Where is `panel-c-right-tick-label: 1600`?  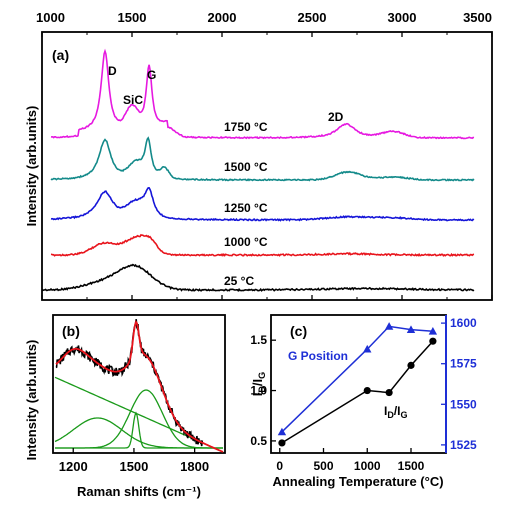
panel-c-right-tick-label: 1600 is located at coordinates (463, 323).